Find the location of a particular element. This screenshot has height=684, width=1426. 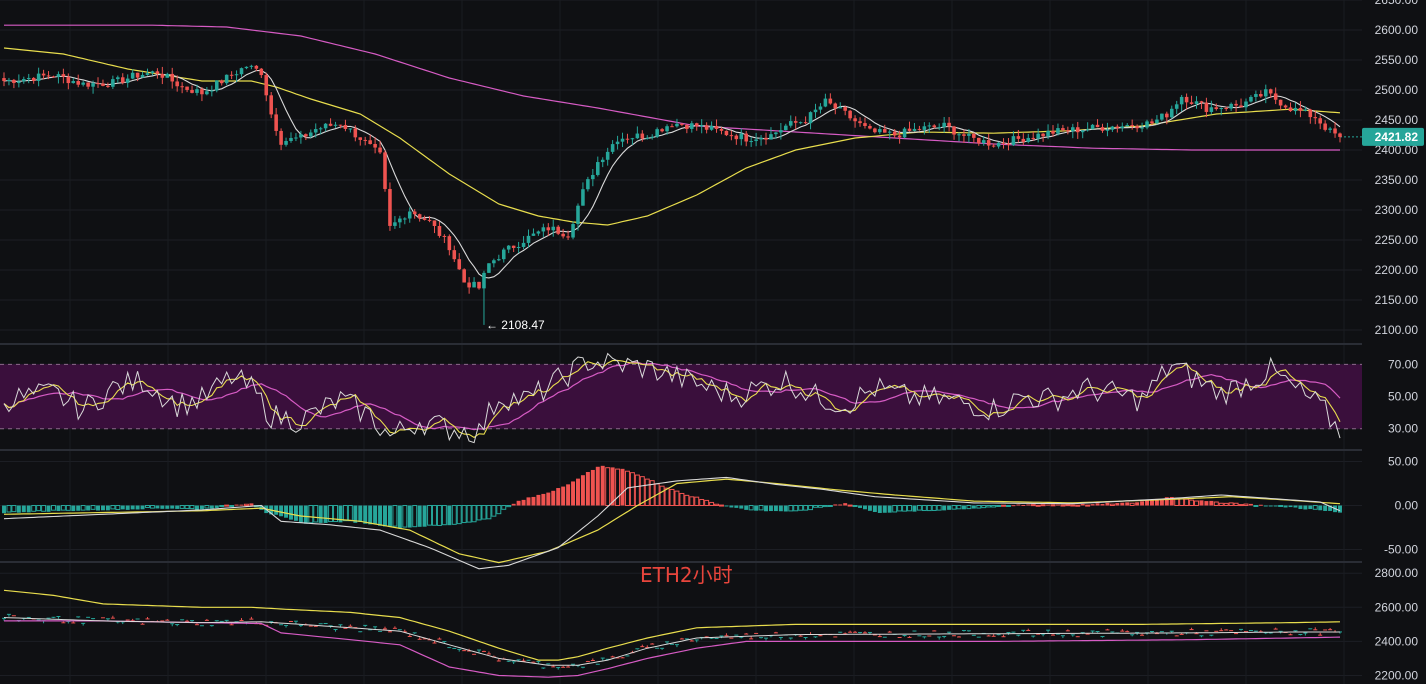

axis-tick-label: -50.00 is located at coordinates (1401, 549).